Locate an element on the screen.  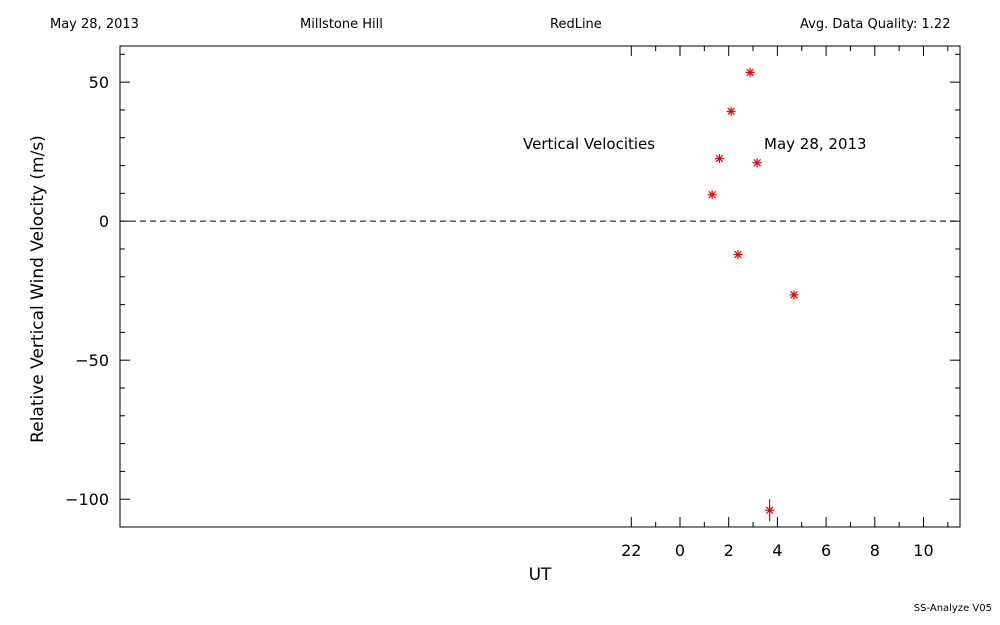
y-tick-label: 0 is located at coordinates (104, 221).